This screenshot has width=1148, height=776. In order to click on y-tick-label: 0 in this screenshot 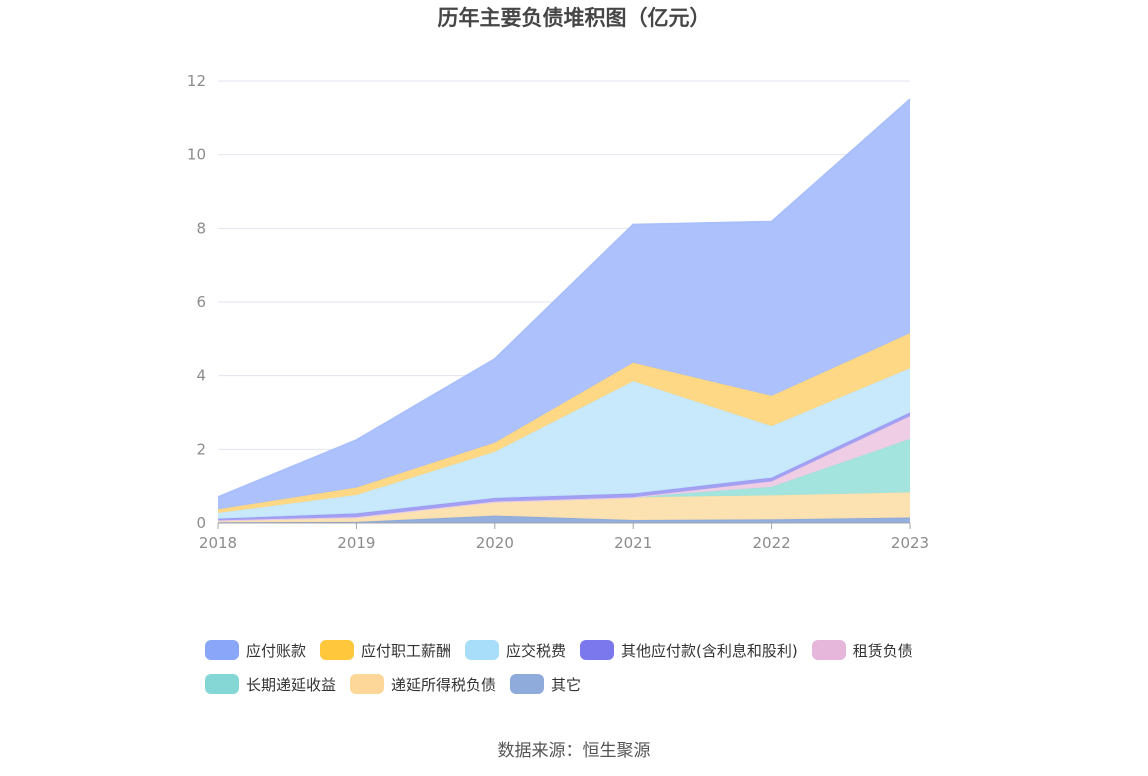, I will do `click(201, 523)`.